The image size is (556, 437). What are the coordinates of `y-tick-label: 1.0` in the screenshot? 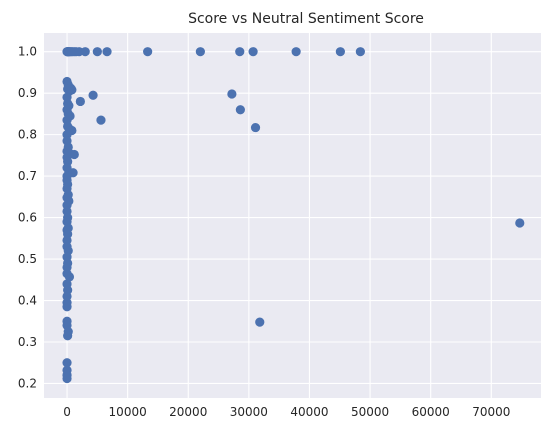 It's located at (27, 52).